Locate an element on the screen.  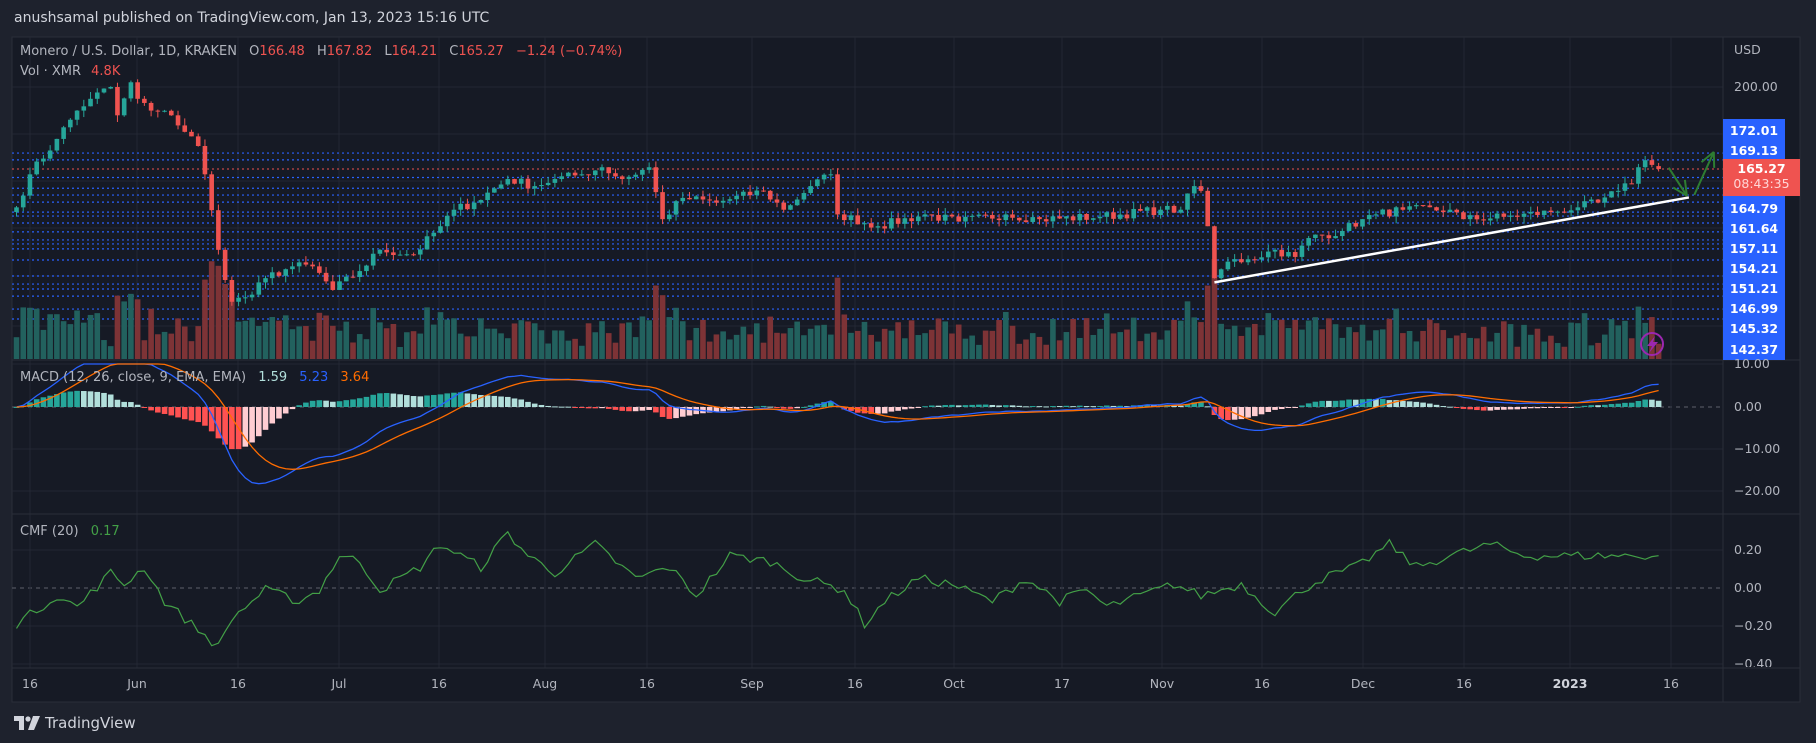
high-value: 167.82 is located at coordinates (349, 51).